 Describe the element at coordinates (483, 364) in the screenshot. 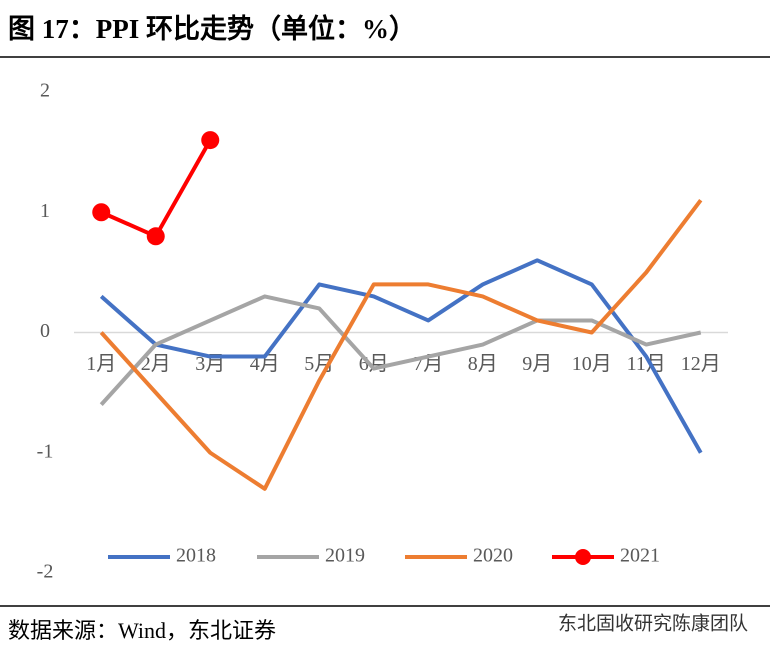

I see `x-tick-label: 8月` at that location.